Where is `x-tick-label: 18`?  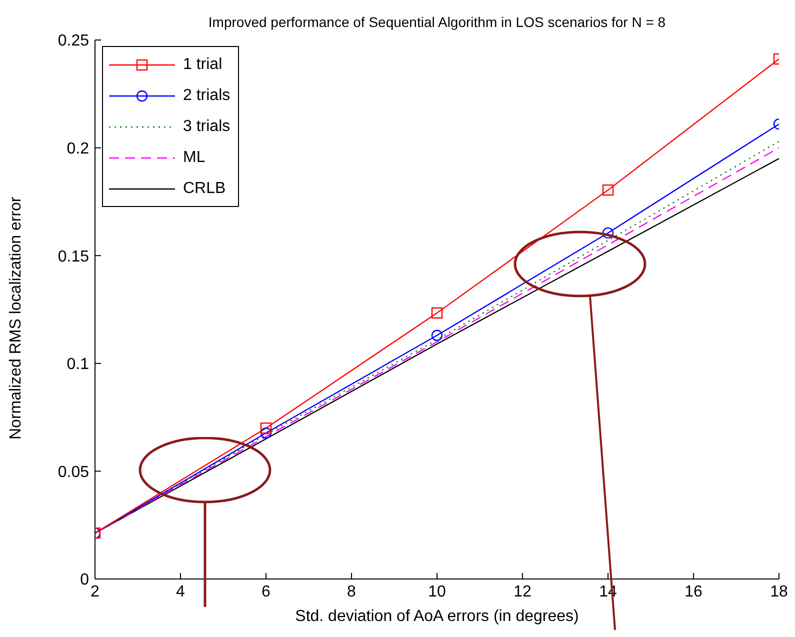 x-tick-label: 18 is located at coordinates (779, 591).